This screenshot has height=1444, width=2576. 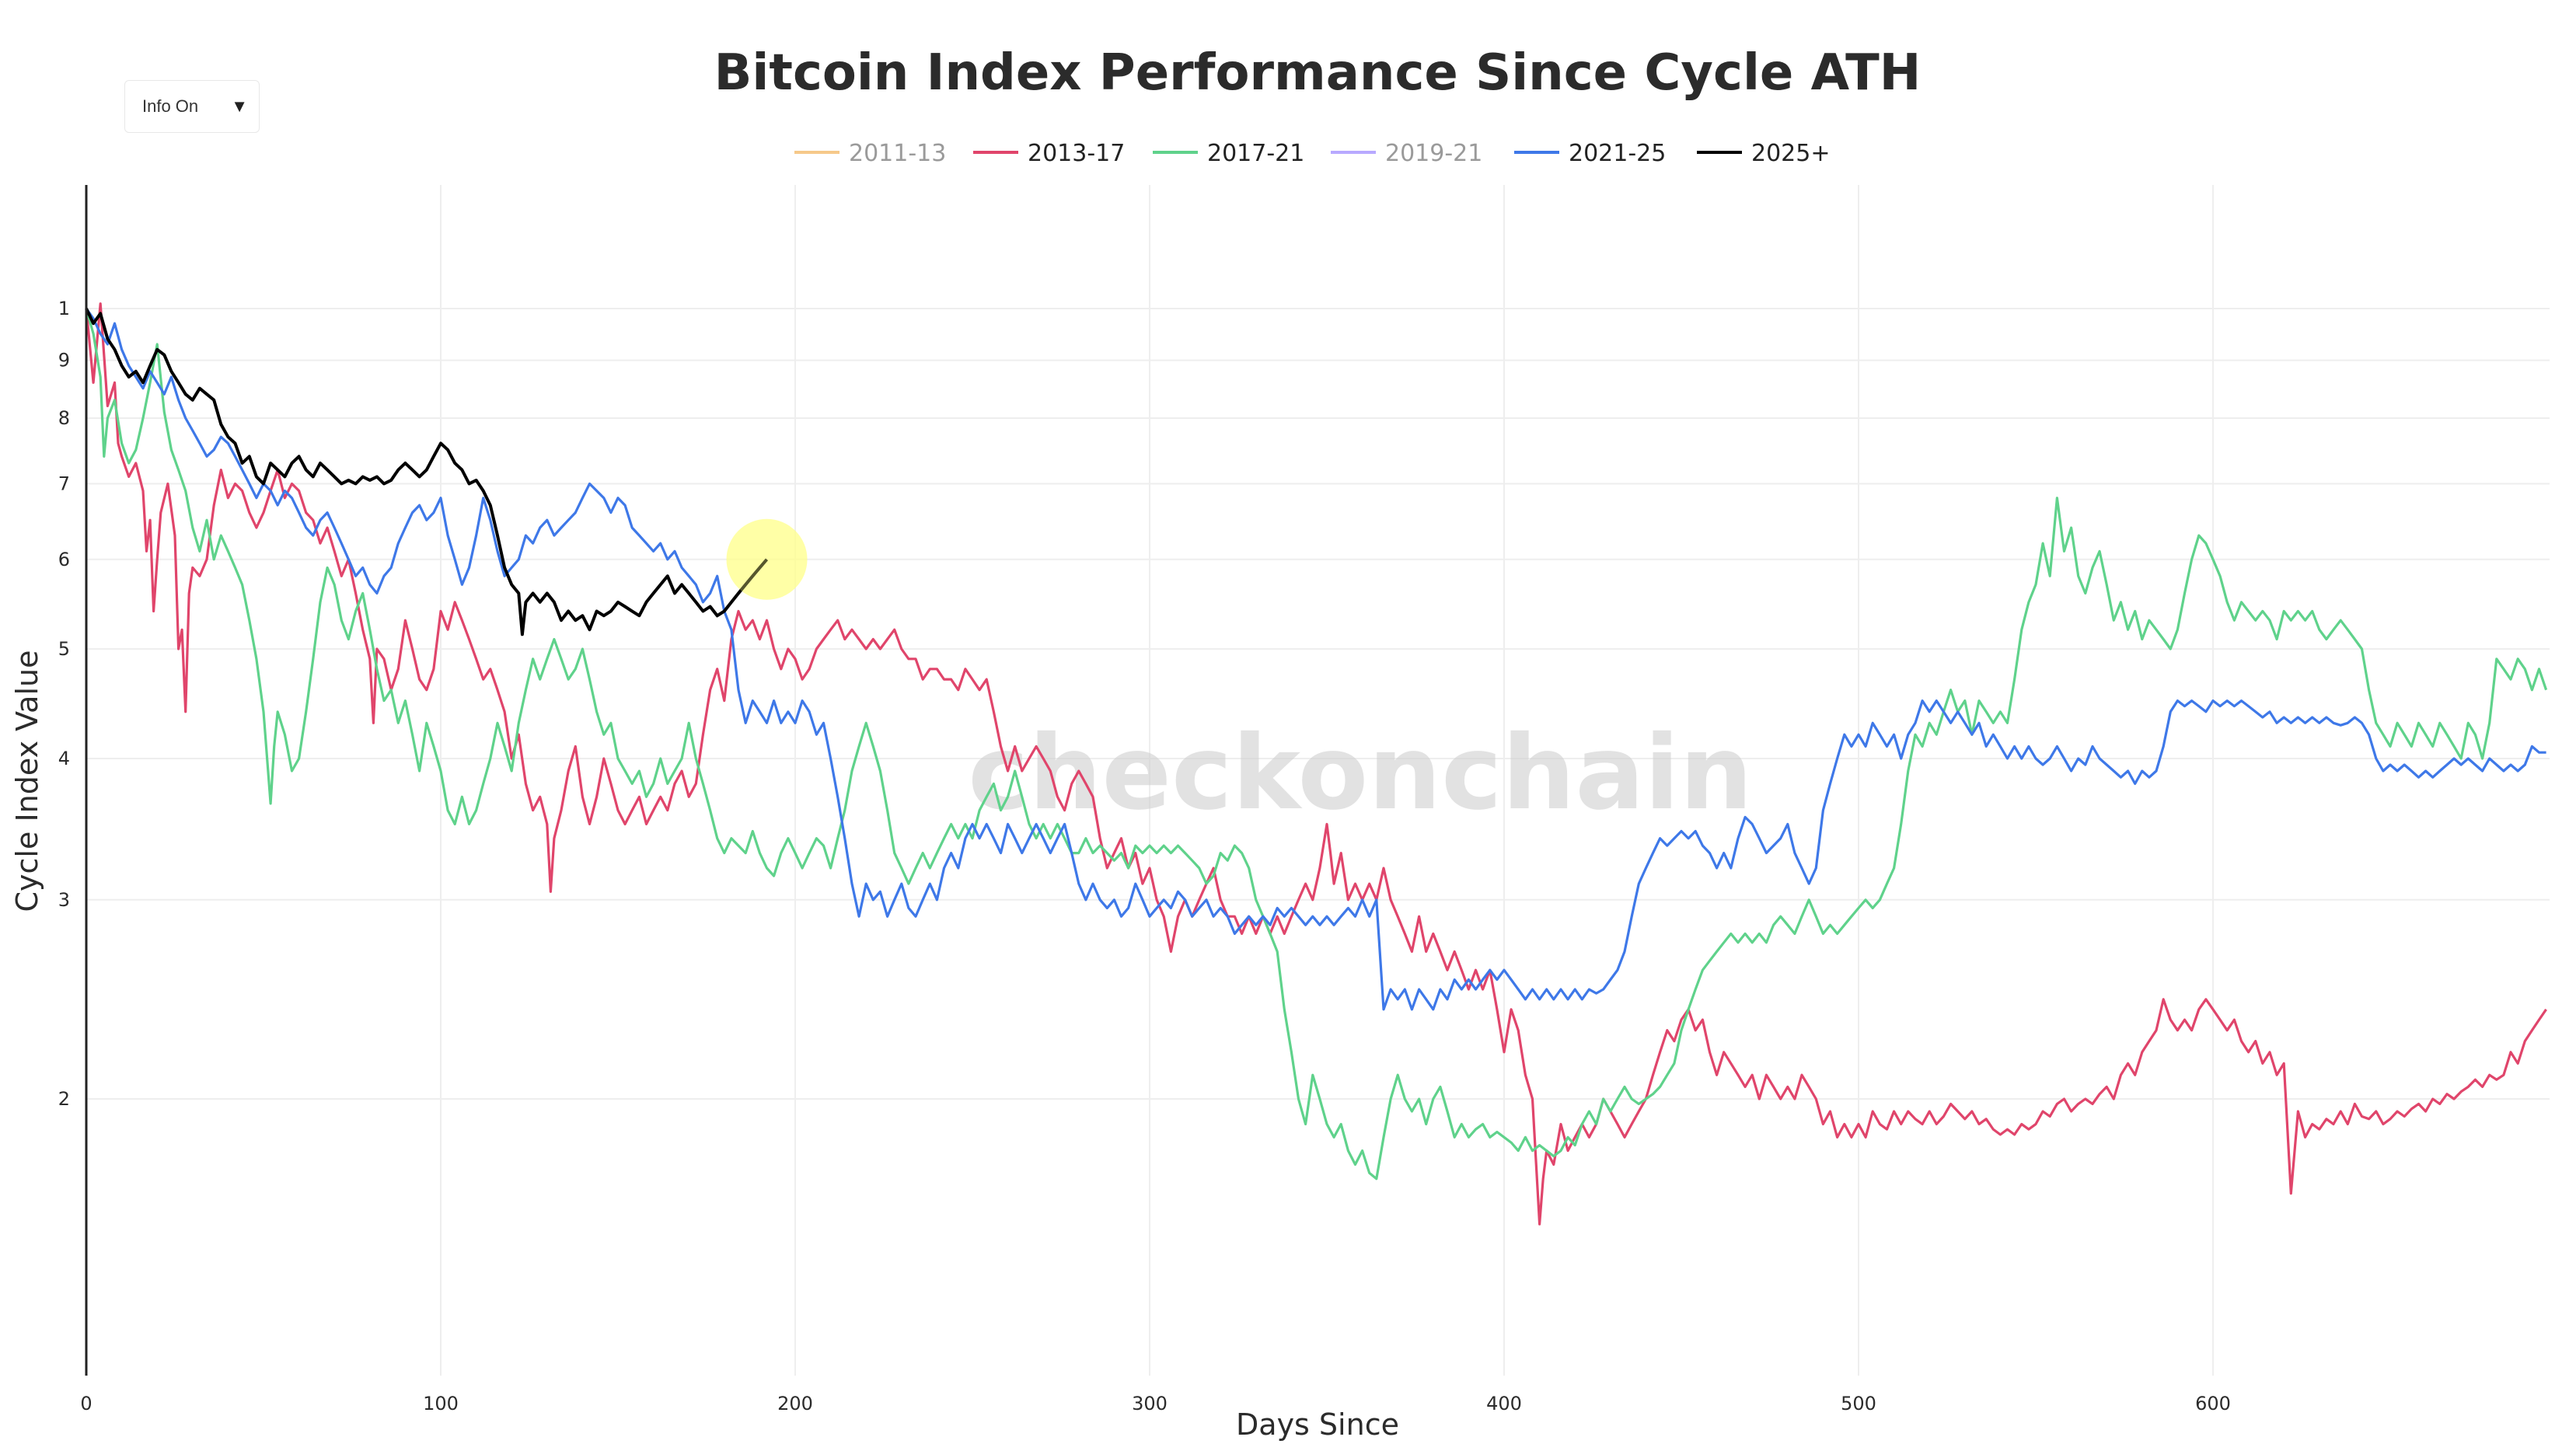 What do you see at coordinates (1434, 153) in the screenshot?
I see `legend-label: 2019-21` at bounding box center [1434, 153].